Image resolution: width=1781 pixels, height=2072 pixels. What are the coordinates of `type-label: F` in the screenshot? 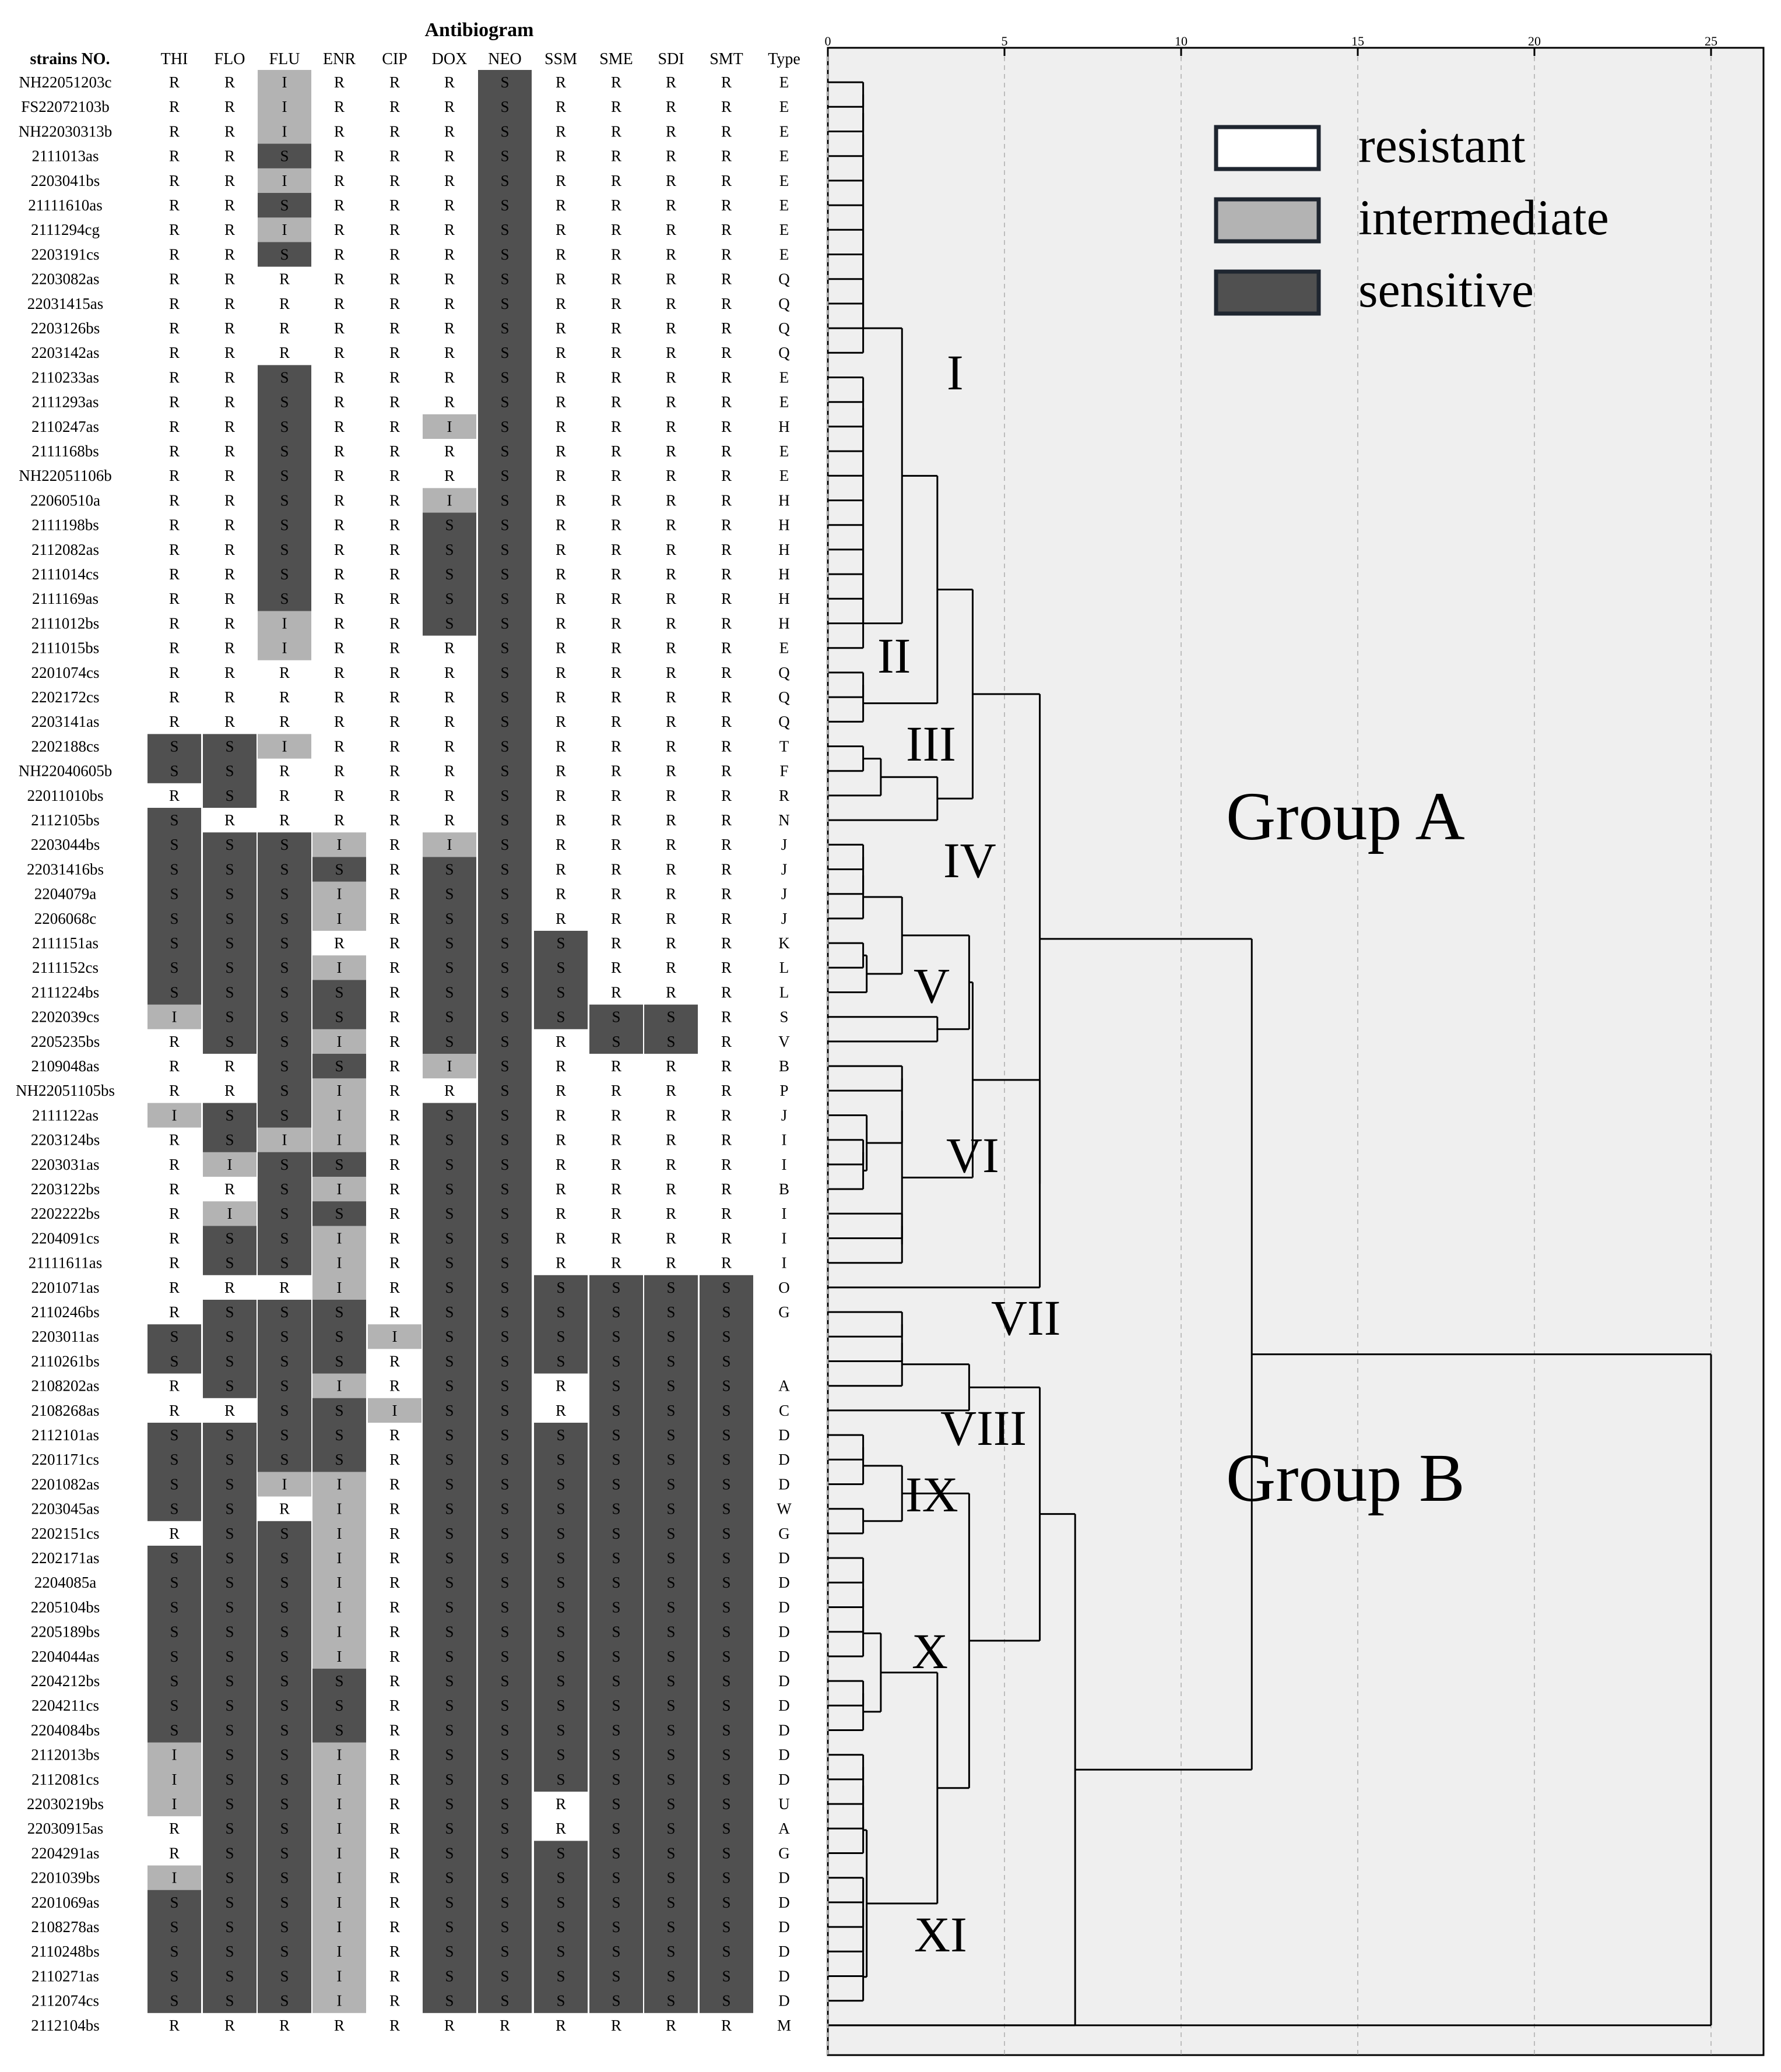 It's located at (783, 771).